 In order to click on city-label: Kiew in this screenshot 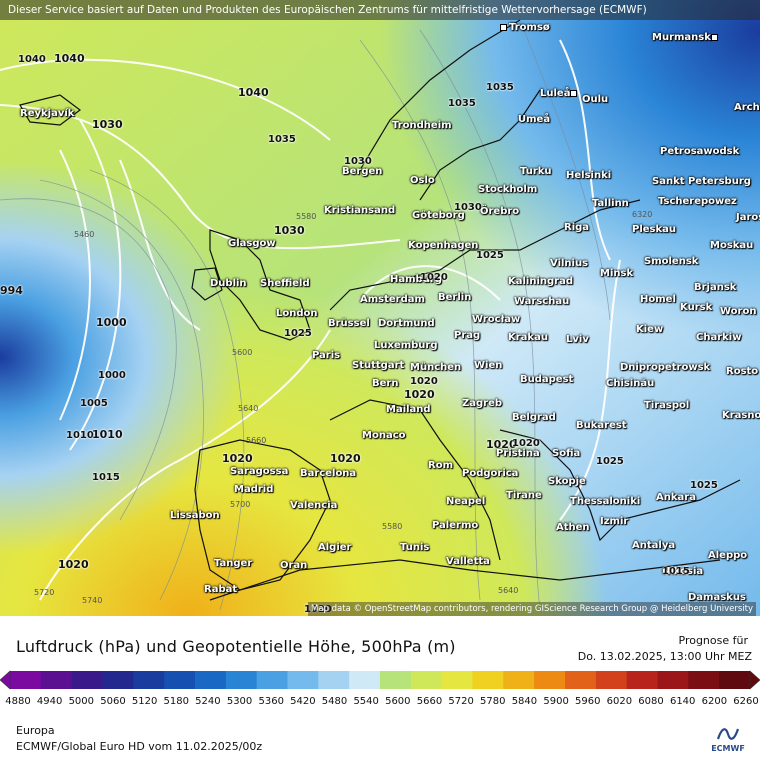, I will do `click(650, 329)`.